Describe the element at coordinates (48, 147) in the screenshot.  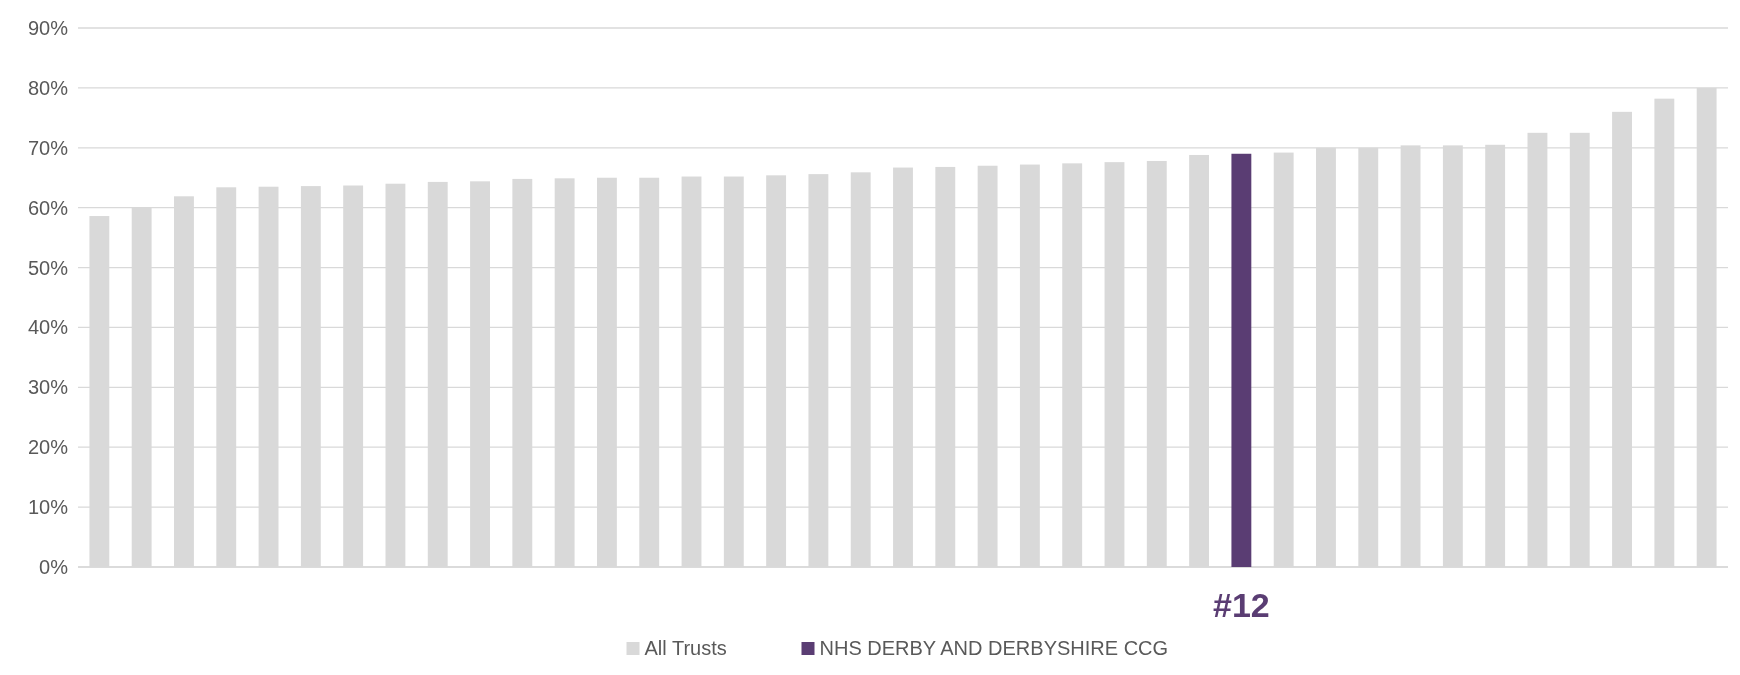
I see `y-tick-label: 70%` at that location.